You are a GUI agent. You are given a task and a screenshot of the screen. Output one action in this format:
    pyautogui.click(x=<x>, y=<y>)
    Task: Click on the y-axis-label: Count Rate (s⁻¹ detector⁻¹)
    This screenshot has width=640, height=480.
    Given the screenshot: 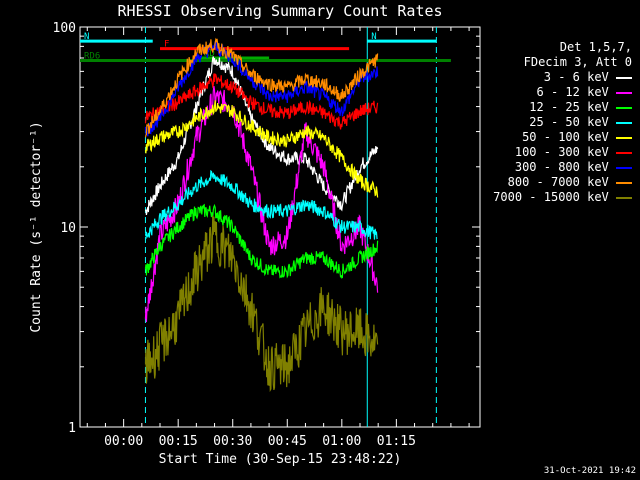 What is the action you would take?
    pyautogui.click(x=36, y=226)
    